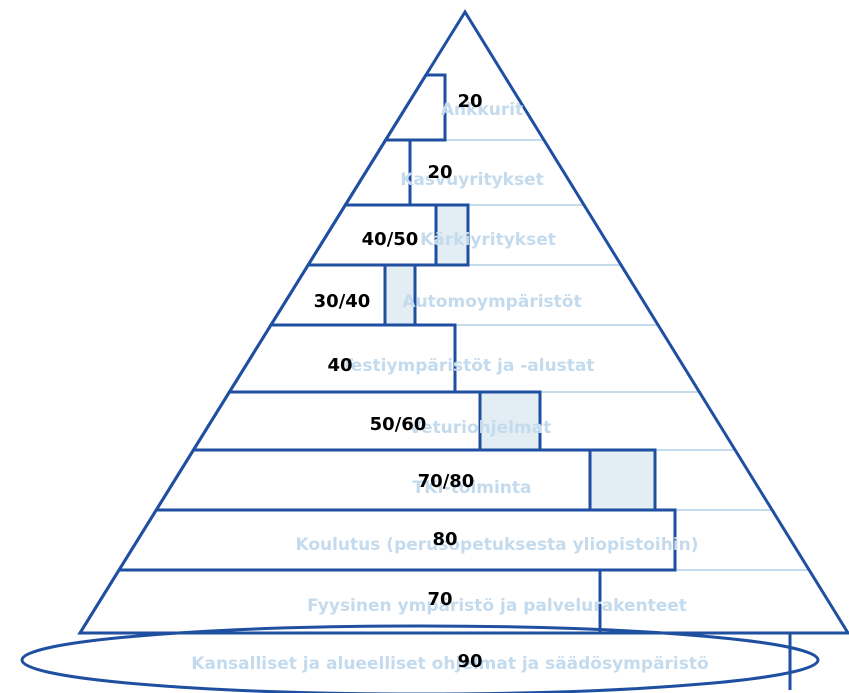  What do you see at coordinates (467, 366) in the screenshot?
I see `layer-label: Testiympäristöt ja -alustat` at bounding box center [467, 366].